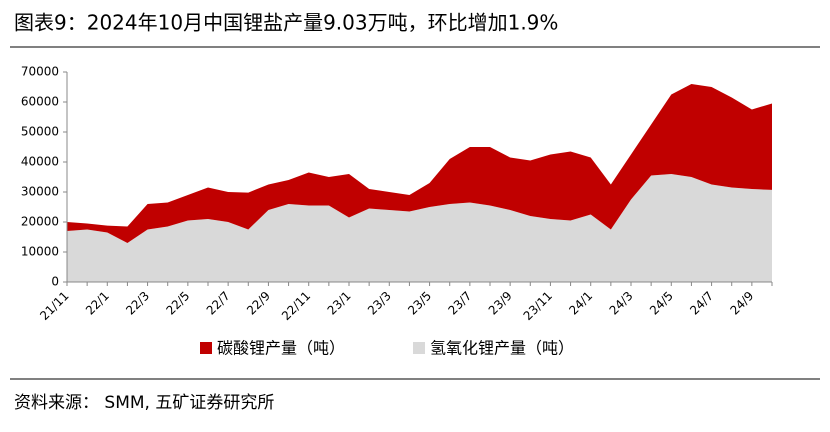 The image size is (830, 432). What do you see at coordinates (661, 303) in the screenshot?
I see `x-tick-label: 24/5` at bounding box center [661, 303].